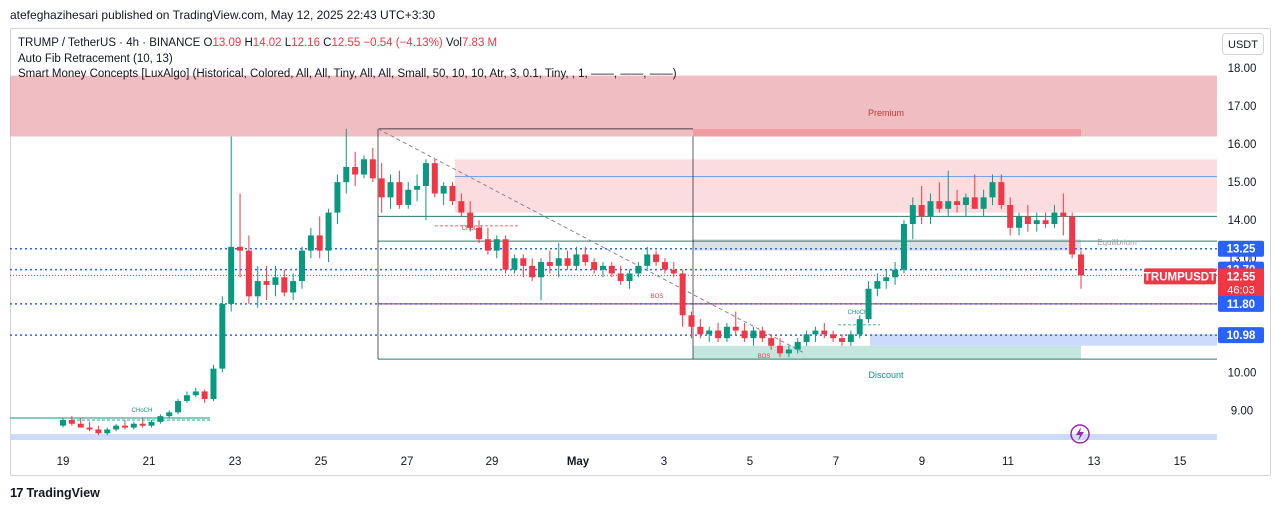 This screenshot has height=510, width=1281. Describe the element at coordinates (664, 462) in the screenshot. I see `x-tick-label: 3` at that location.